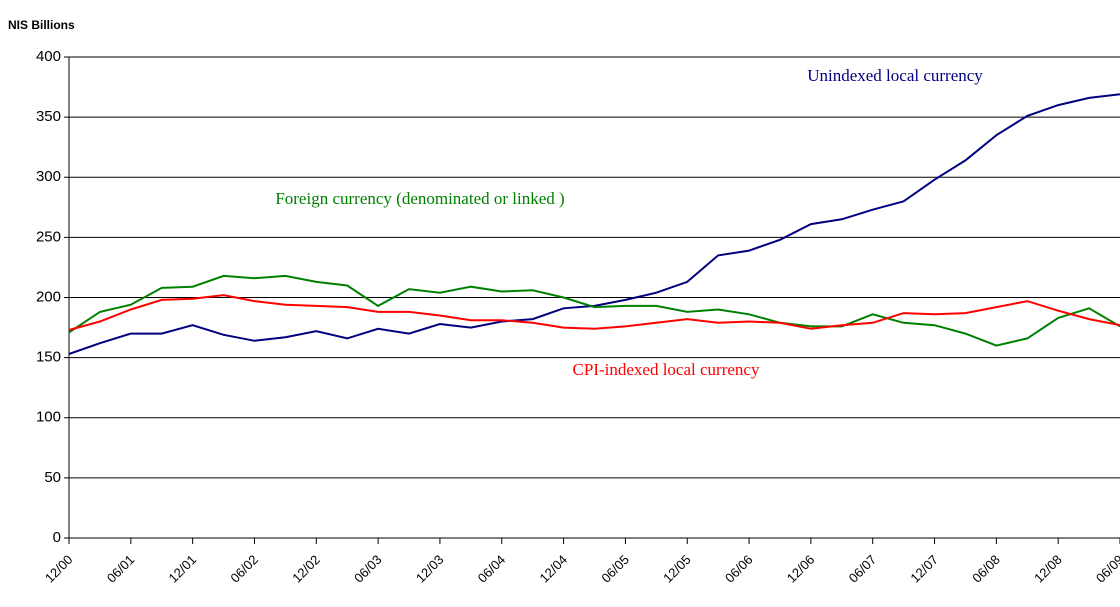 The height and width of the screenshot is (607, 1120). Describe the element at coordinates (863, 569) in the screenshot. I see `x-tick-label: 06/07` at that location.